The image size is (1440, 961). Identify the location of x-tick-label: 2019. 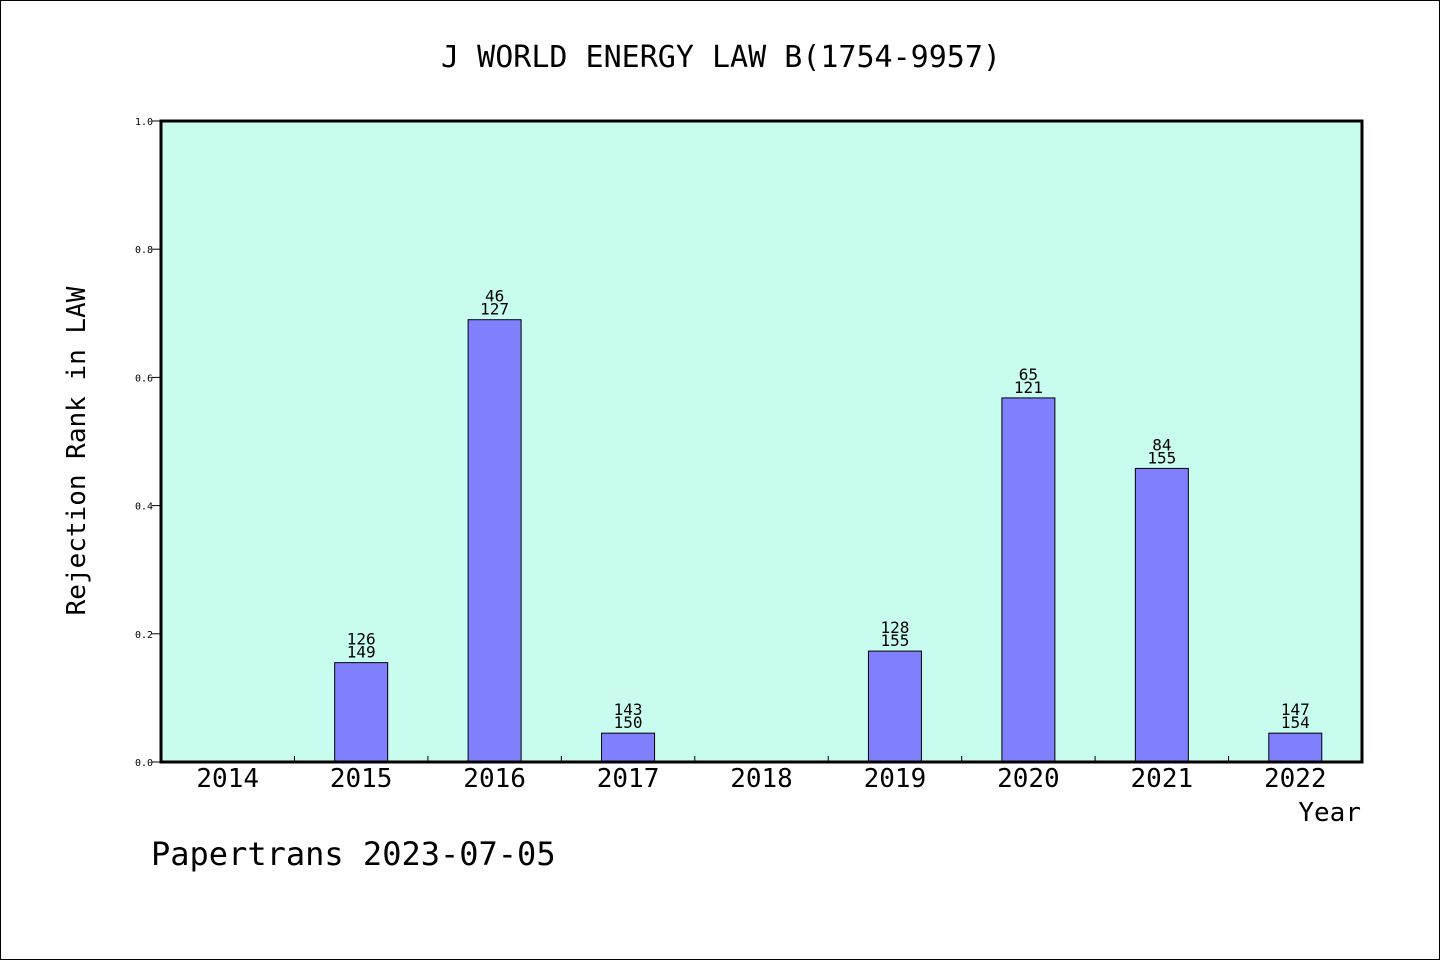
(895, 779).